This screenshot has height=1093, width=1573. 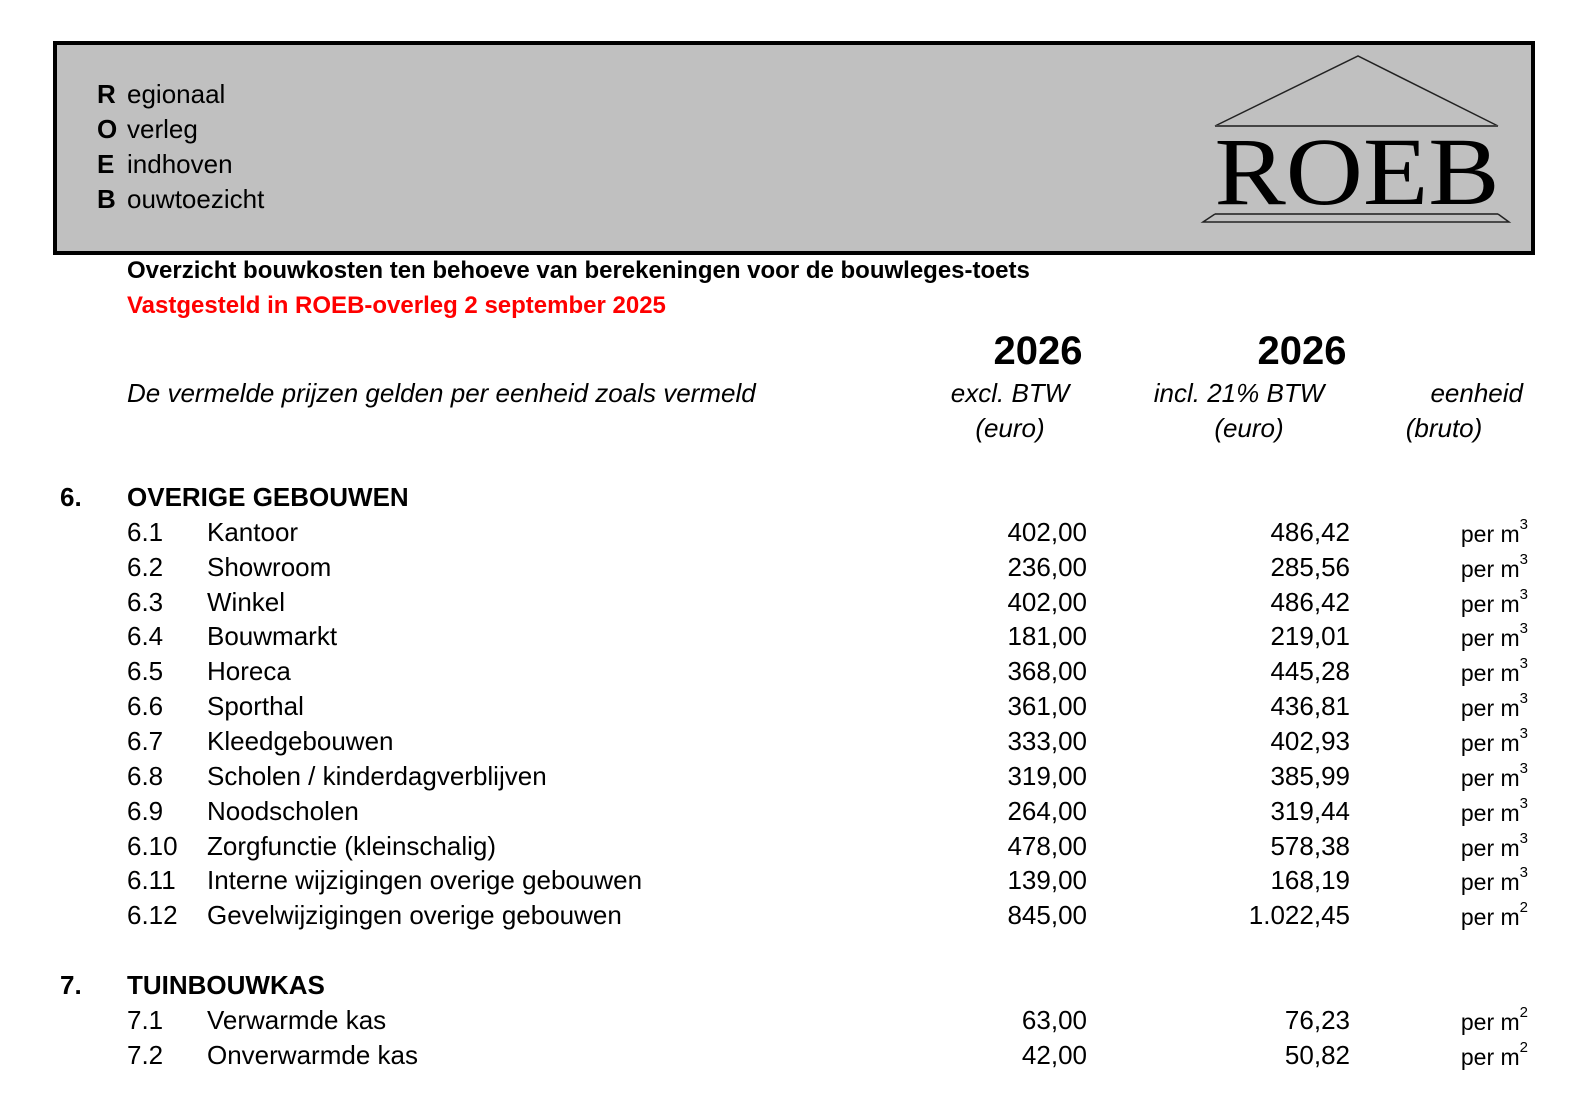 What do you see at coordinates (1299, 915) in the screenshot?
I see `row-incl-price: 1.022,45` at bounding box center [1299, 915].